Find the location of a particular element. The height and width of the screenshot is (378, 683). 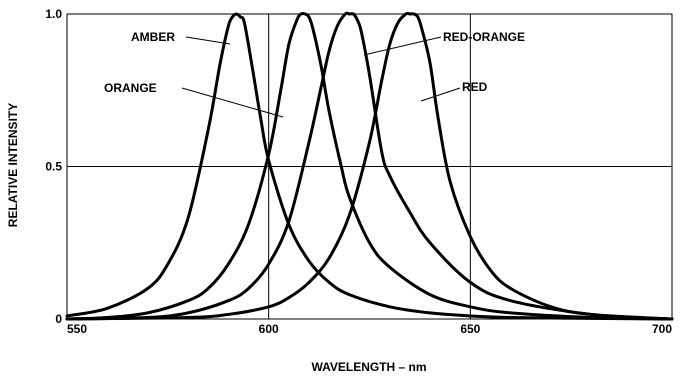

x-tick-label: 650 is located at coordinates (470, 329).